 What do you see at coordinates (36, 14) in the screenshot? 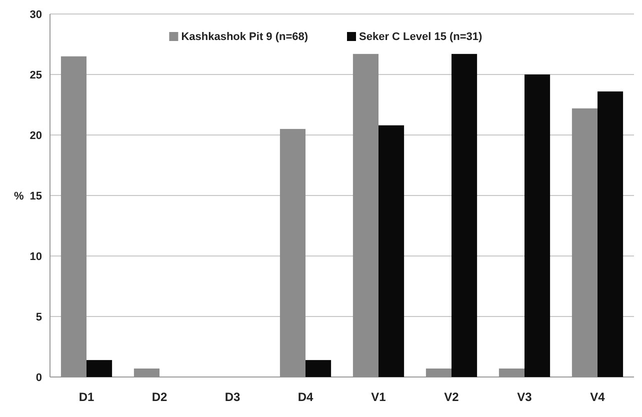
I see `y-tick-label: 30` at bounding box center [36, 14].